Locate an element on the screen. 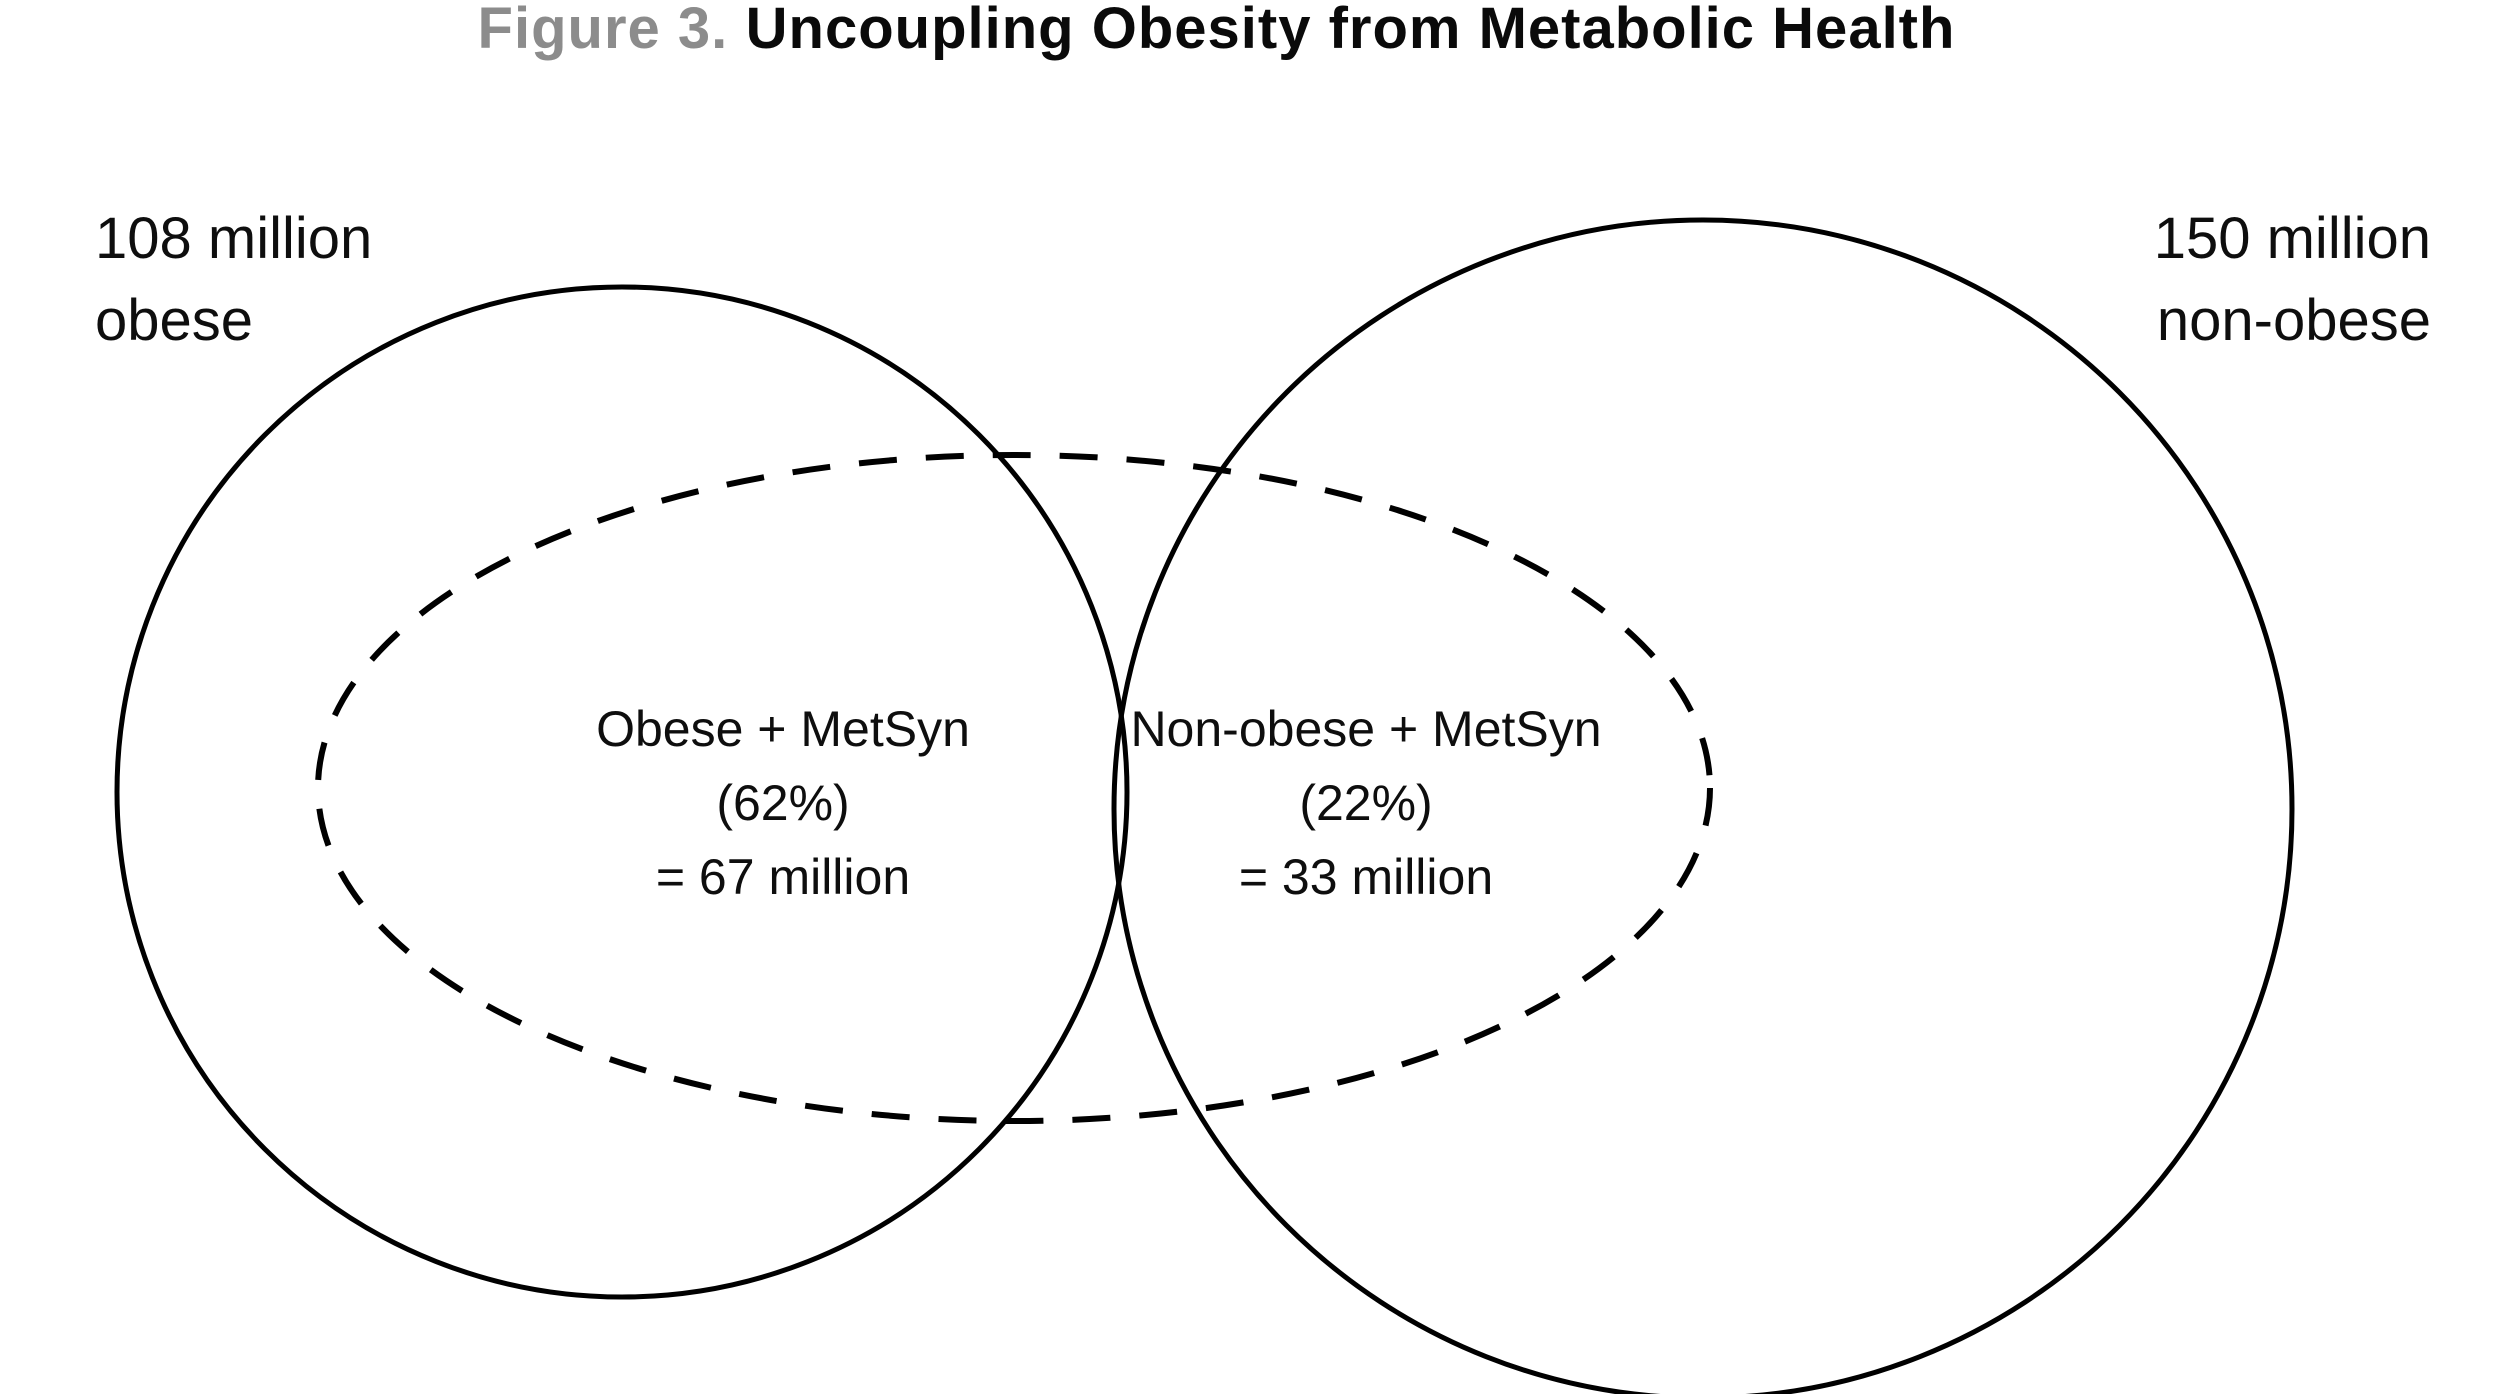 The width and height of the screenshot is (2509, 1394). non-obese-set-label-line1: 150 million is located at coordinates (2292, 238).